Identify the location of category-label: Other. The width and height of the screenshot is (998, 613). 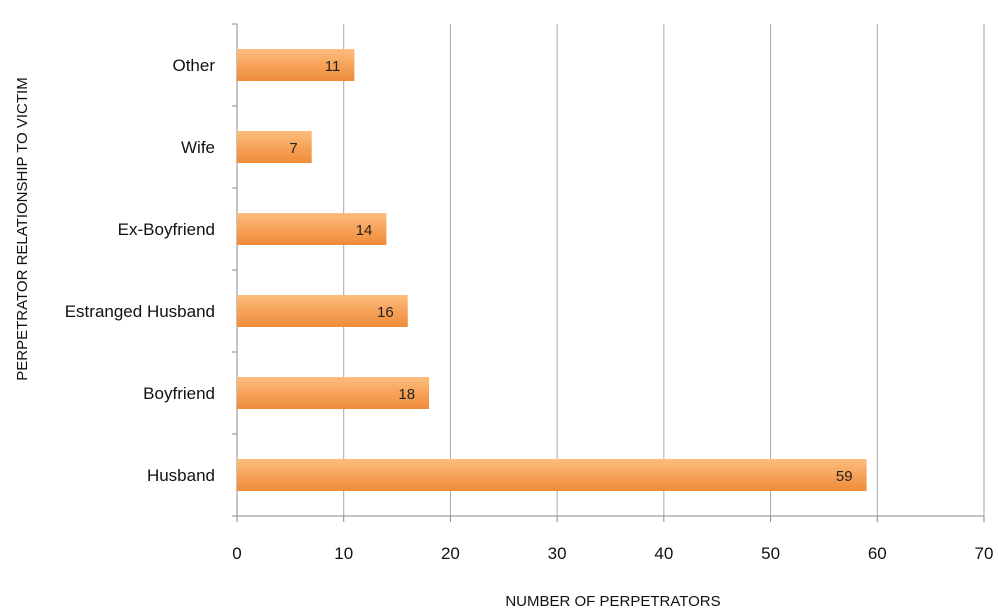
(193, 65).